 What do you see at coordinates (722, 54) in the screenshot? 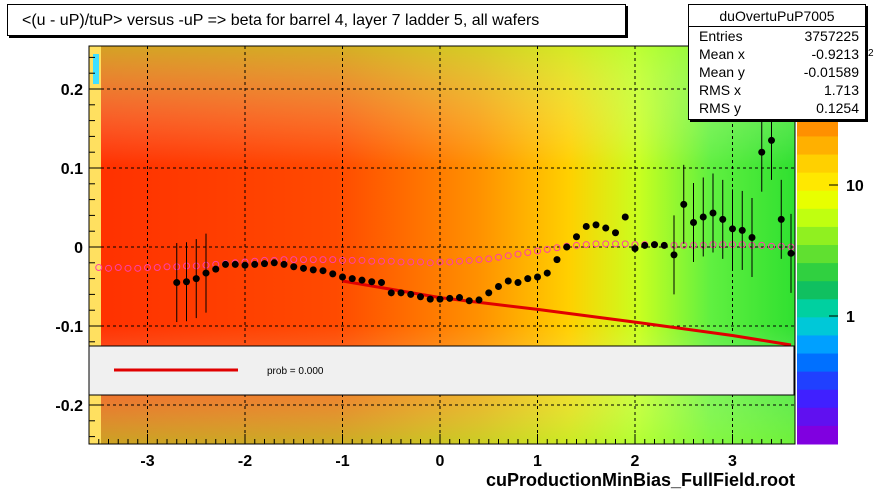
I see `stats-label: Mean x` at bounding box center [722, 54].